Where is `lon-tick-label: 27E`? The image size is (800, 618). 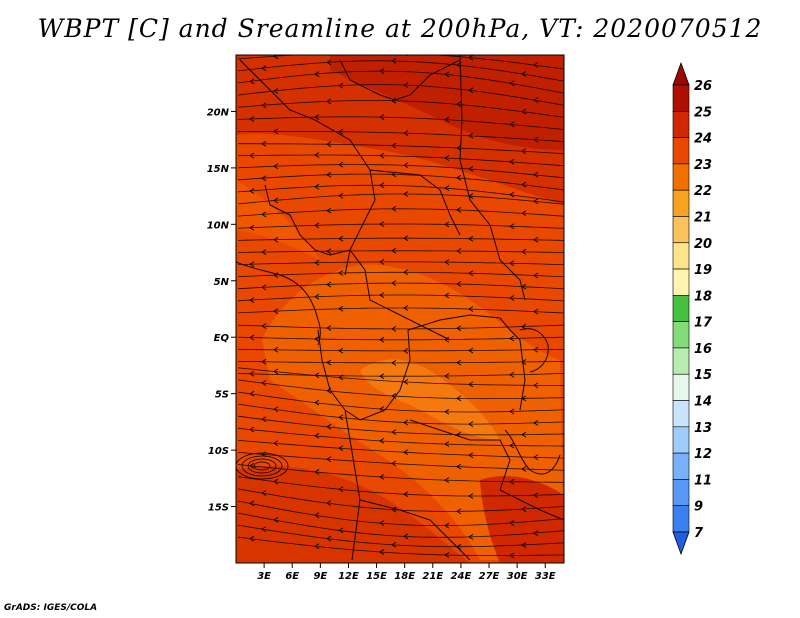 lon-tick-label: 27E is located at coordinates (489, 576).